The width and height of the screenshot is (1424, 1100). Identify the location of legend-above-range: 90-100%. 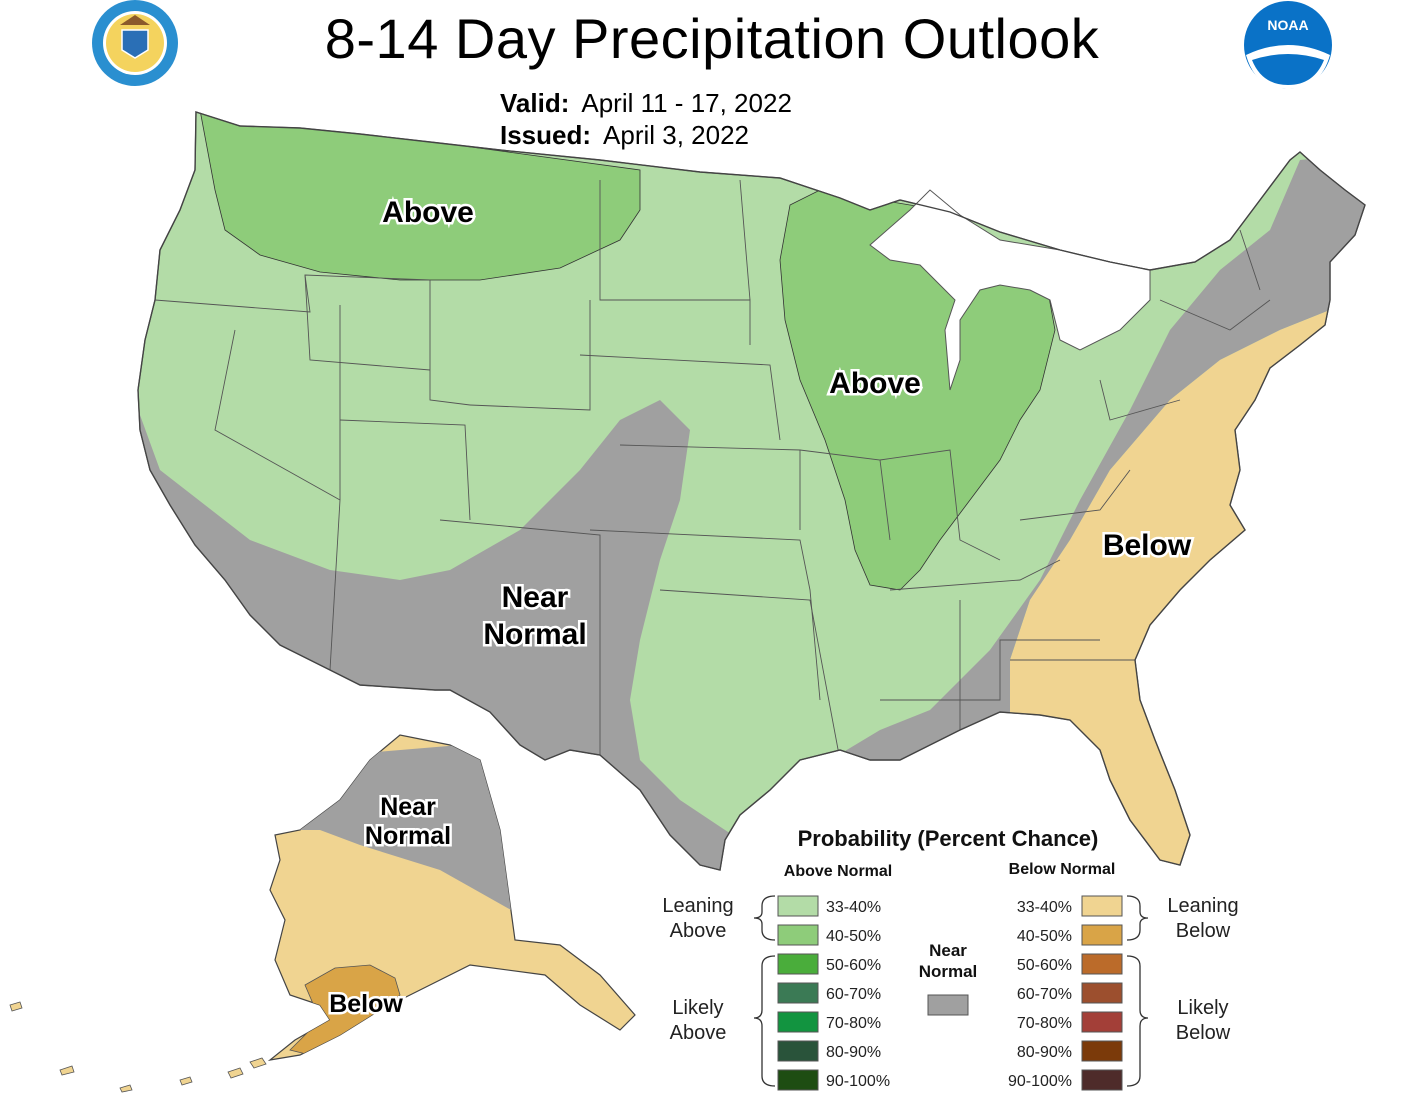
(858, 1081).